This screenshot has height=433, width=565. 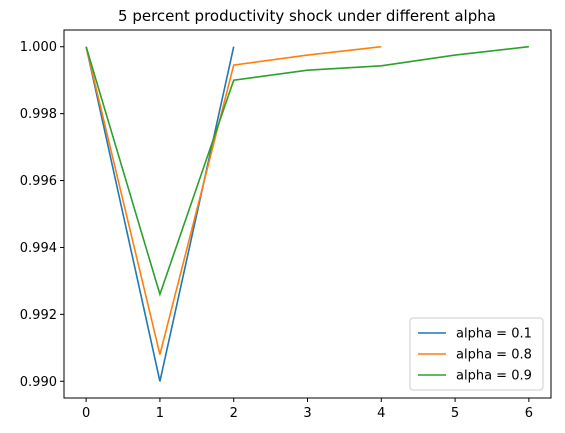 I want to click on x-tick-label: 1, so click(x=160, y=413).